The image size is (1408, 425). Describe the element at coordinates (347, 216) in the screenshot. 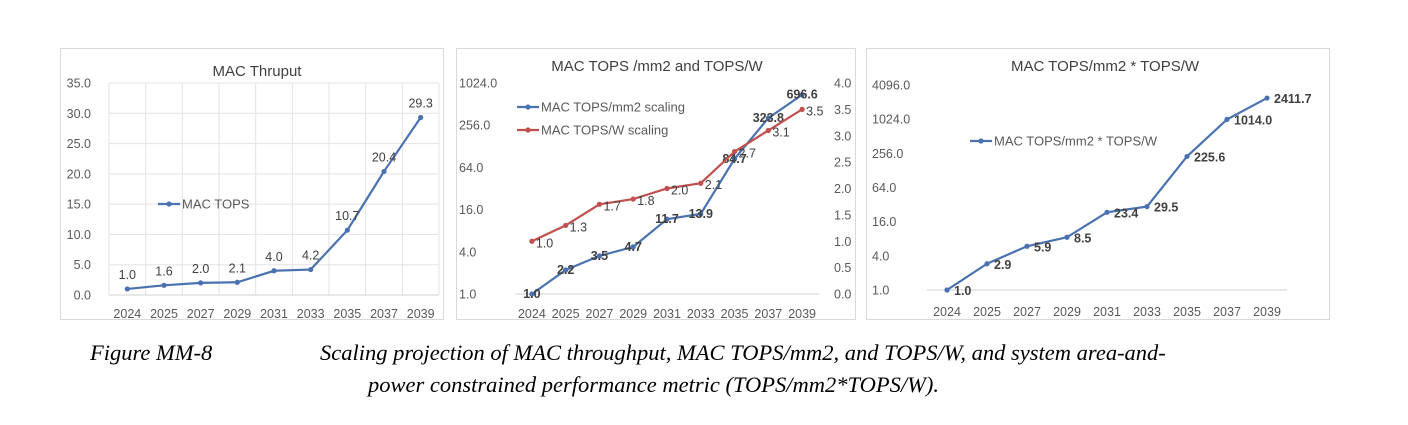

I see `data-label: 10.7` at that location.